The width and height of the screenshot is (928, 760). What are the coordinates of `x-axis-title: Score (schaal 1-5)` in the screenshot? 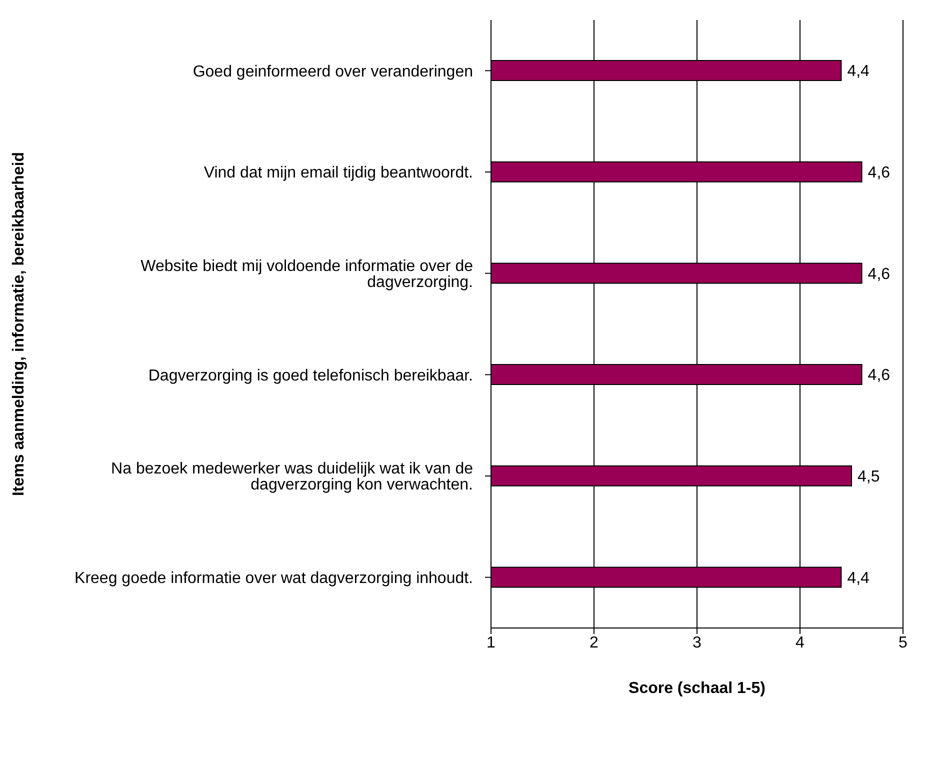 It's located at (697, 688).